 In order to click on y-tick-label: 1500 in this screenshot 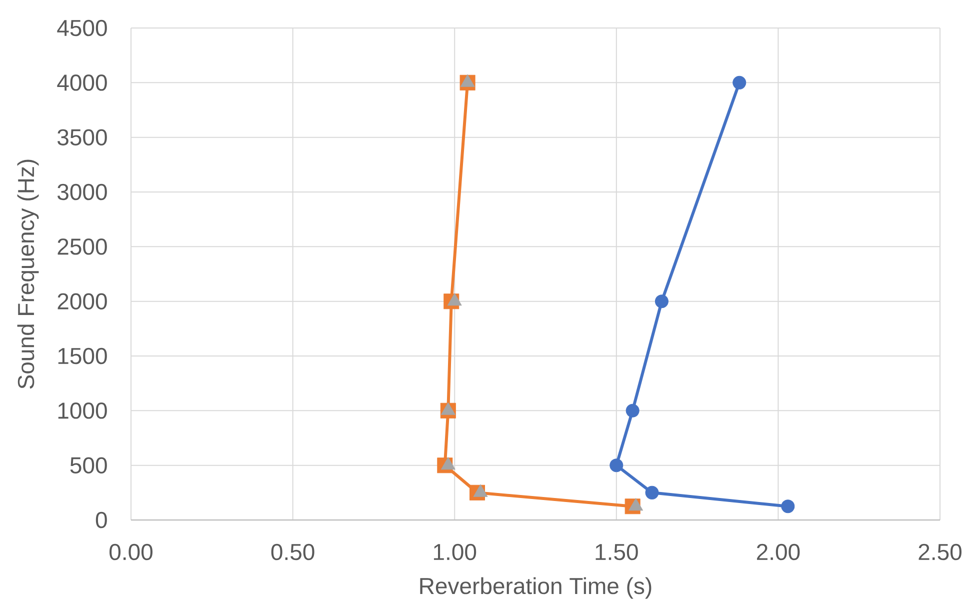, I will do `click(82, 356)`.